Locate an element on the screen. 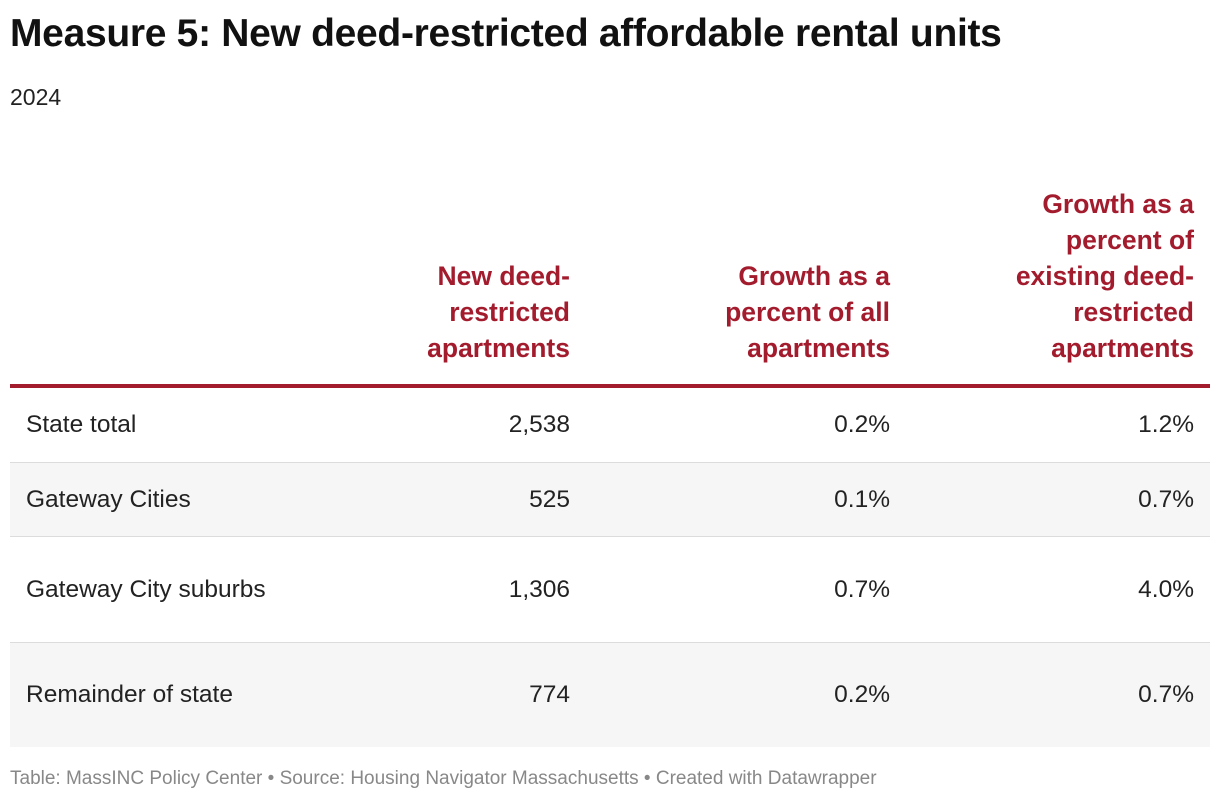  column-header-new-apartments: New deed-restricted apartments is located at coordinates (440, 278).